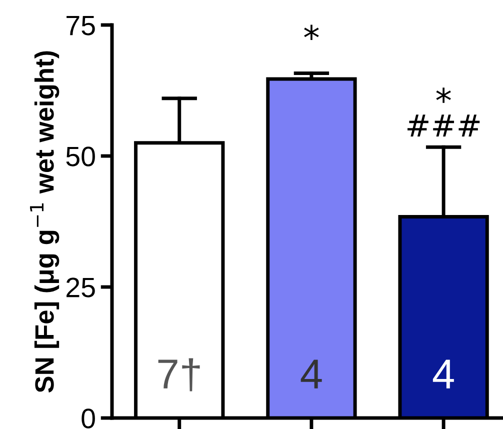 This screenshot has width=503, height=429. I want to click on annotation: ###, so click(444, 125).